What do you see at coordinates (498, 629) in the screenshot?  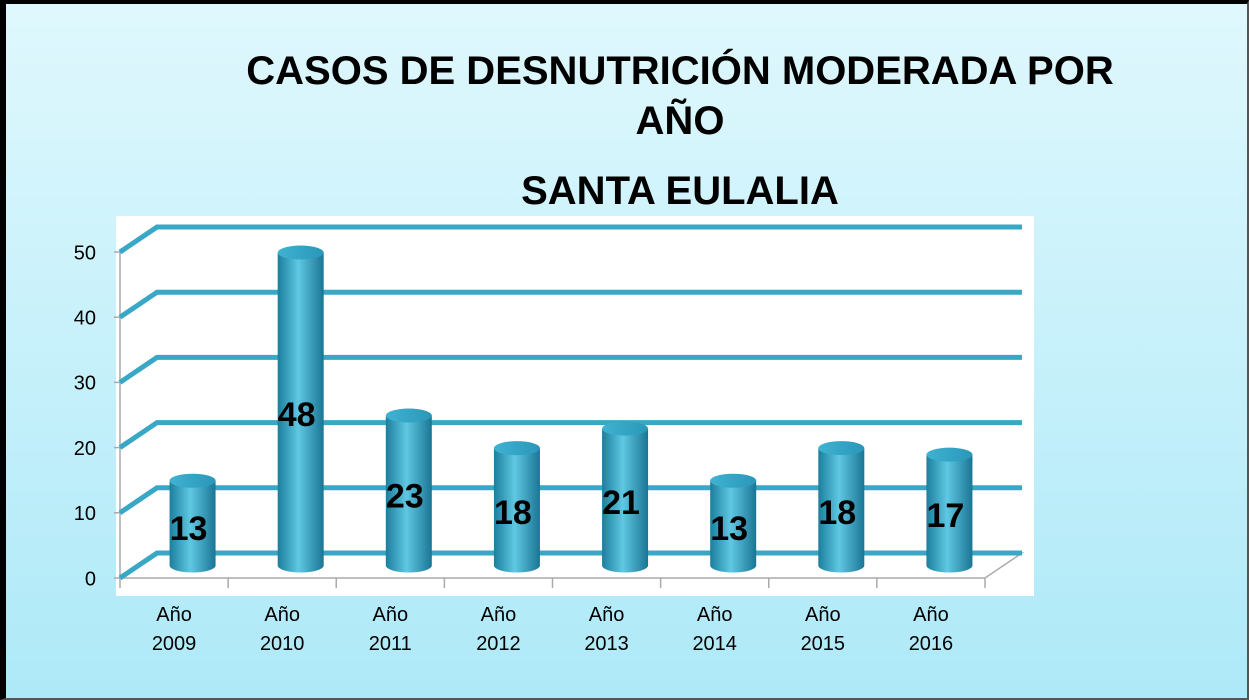 I see `x-tick-label: Año 2012` at bounding box center [498, 629].